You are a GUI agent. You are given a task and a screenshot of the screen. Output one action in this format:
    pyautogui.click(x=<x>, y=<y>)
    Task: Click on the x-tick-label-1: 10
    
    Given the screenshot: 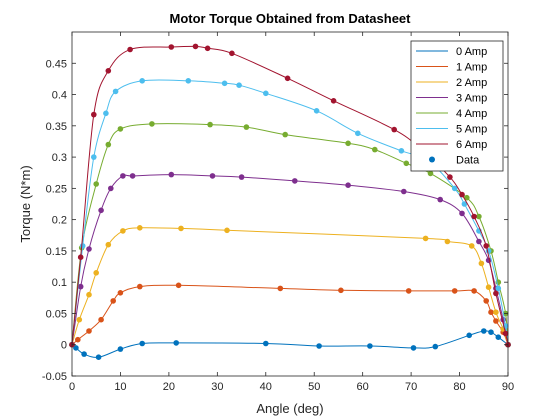 What is the action you would take?
    pyautogui.click(x=120, y=387)
    